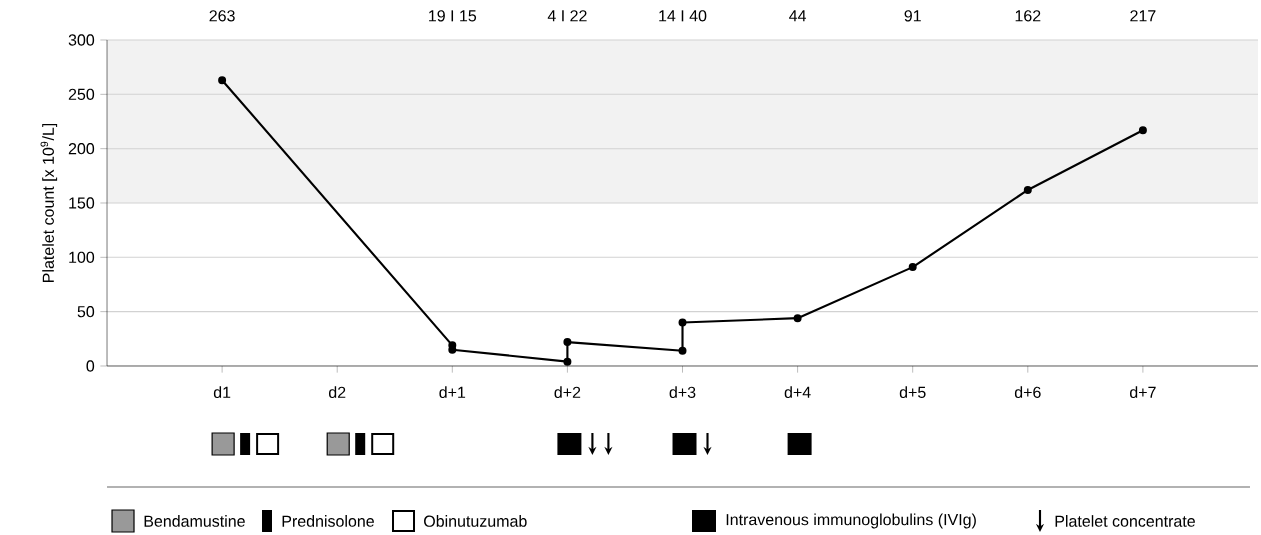 This screenshot has width=1261, height=535. Describe the element at coordinates (222, 16) in the screenshot. I see `text: 263` at that location.